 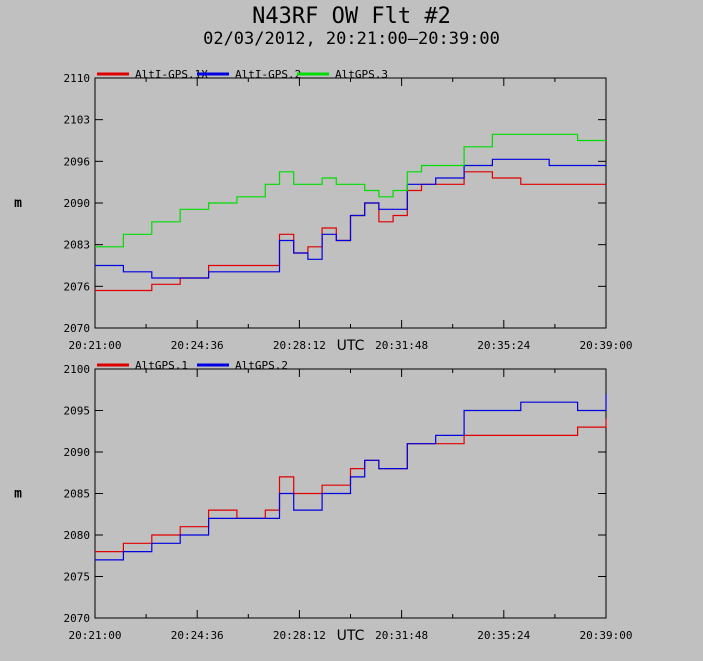 I want to click on y-tick-label: 2075, so click(x=77, y=577).